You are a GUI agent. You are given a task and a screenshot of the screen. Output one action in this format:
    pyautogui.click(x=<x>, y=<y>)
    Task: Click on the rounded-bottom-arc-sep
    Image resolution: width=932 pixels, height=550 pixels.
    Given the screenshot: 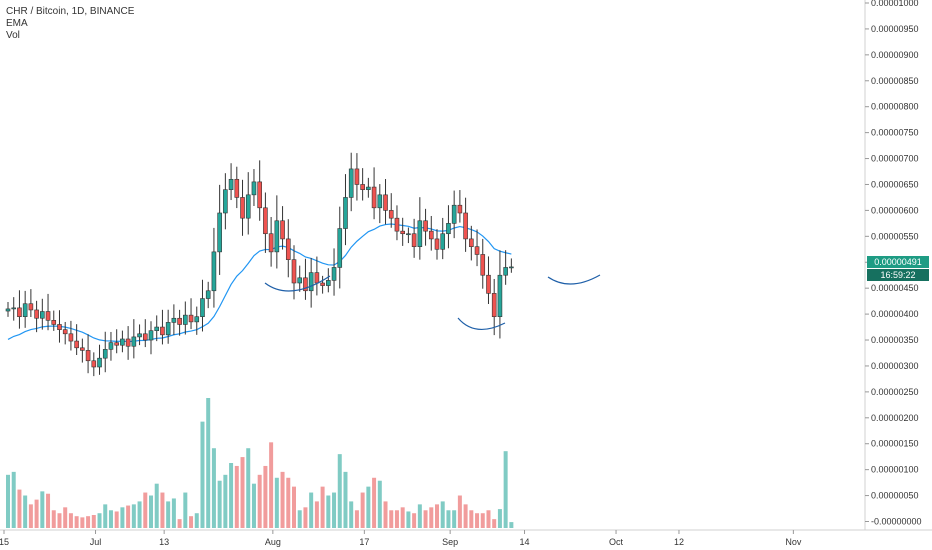 What is the action you would take?
    pyautogui.click(x=481, y=323)
    